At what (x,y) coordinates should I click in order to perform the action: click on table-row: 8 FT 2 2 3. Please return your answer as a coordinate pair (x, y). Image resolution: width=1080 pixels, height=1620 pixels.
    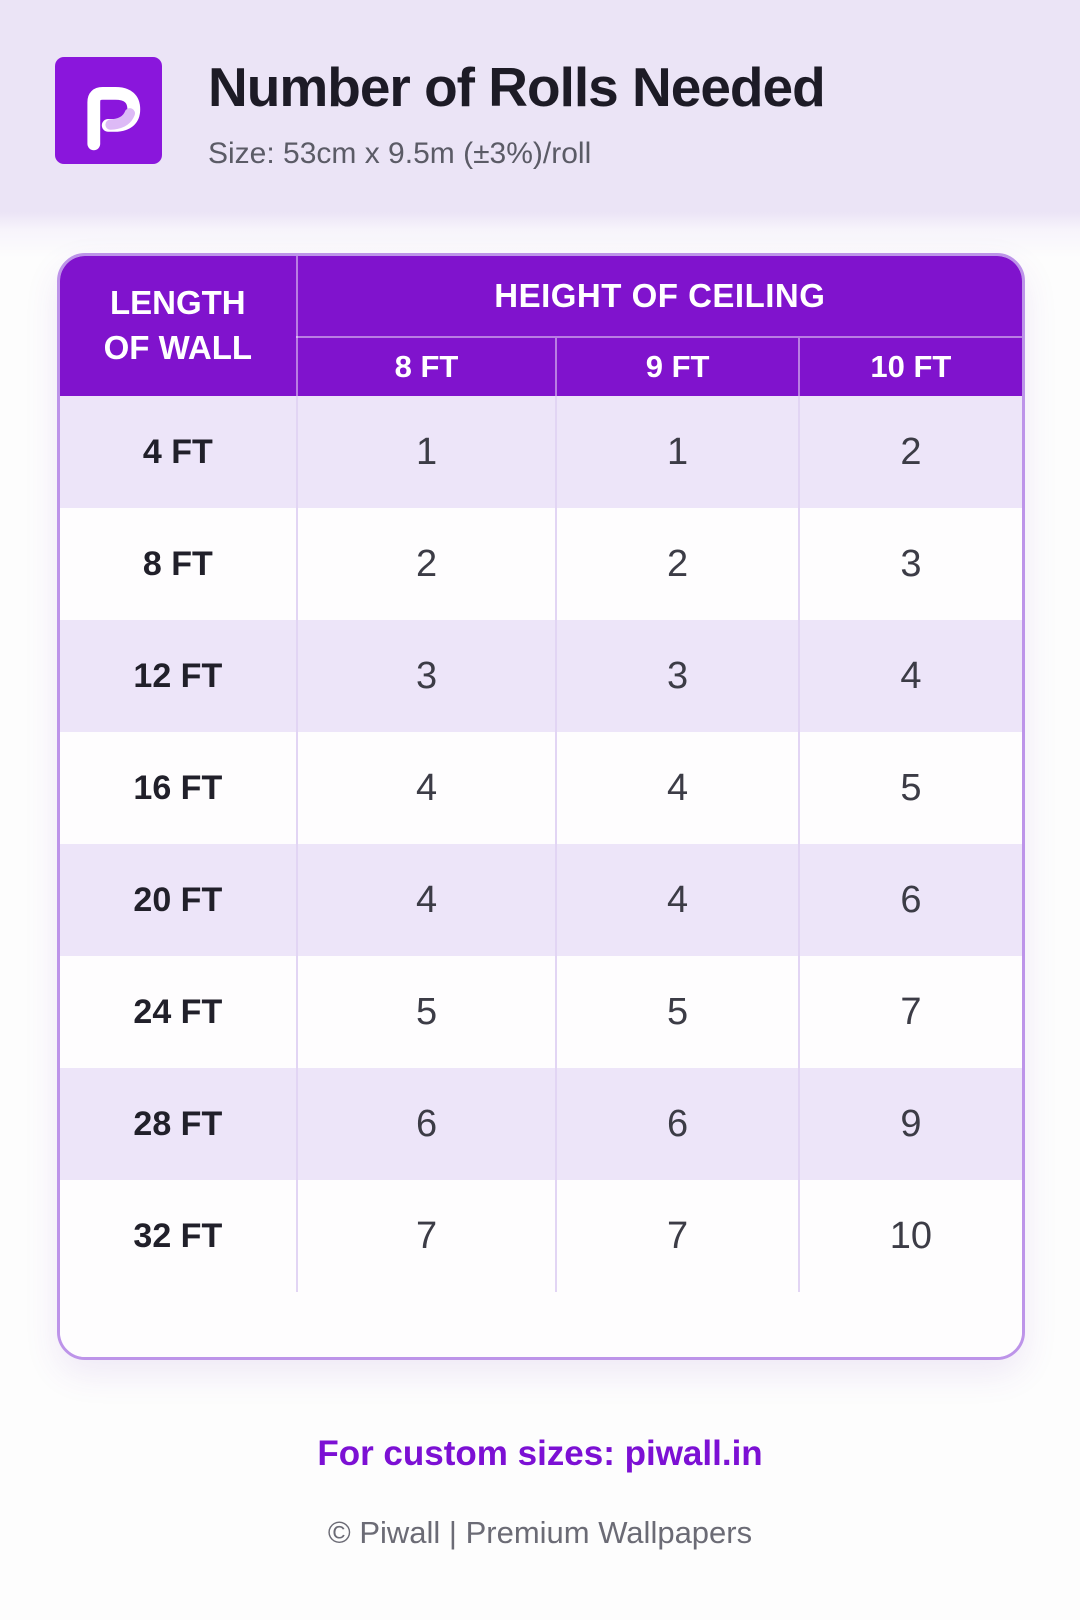
    Looking at the image, I should click on (541, 564).